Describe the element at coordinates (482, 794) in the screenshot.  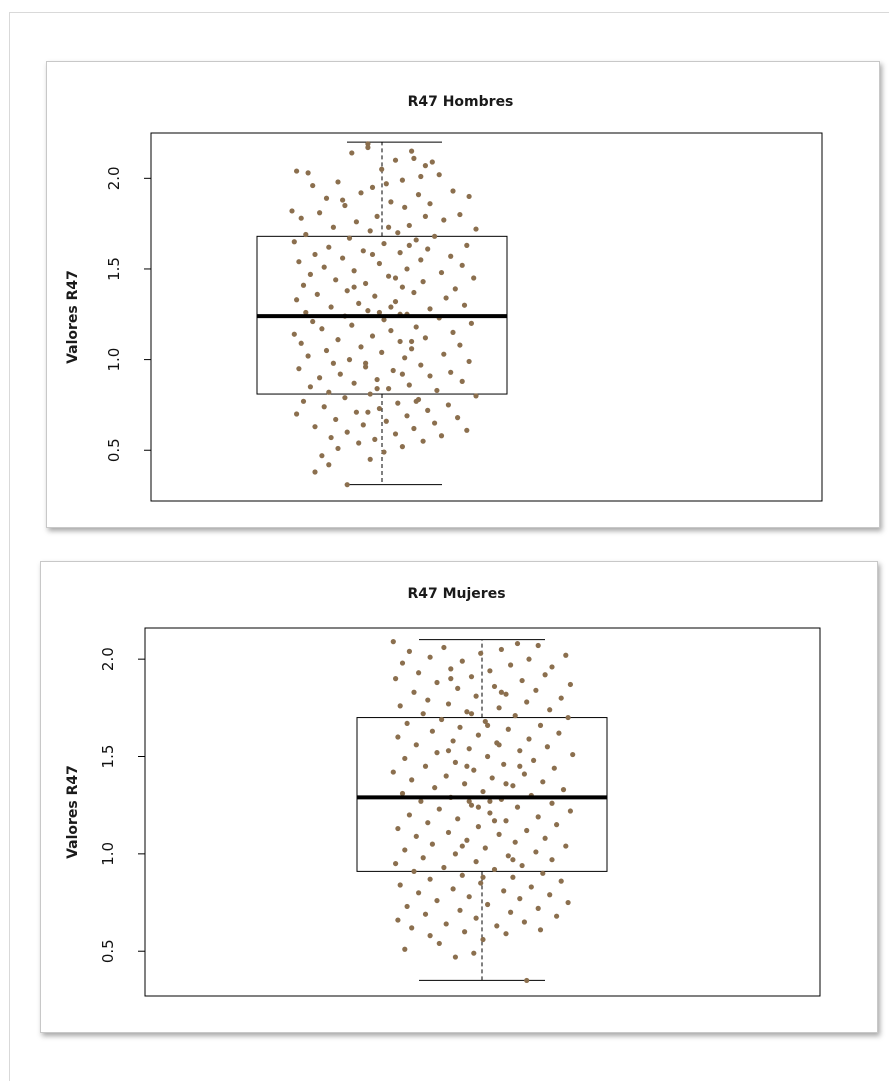
I see `box-iqr` at that location.